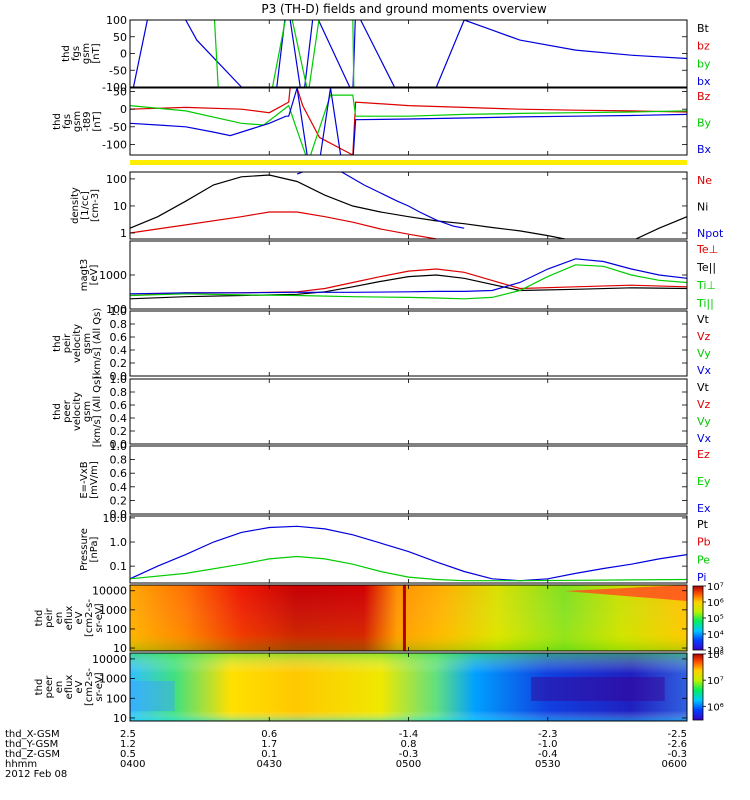  What do you see at coordinates (94, 275) in the screenshot?
I see `y-axis-label: [eV]` at bounding box center [94, 275].